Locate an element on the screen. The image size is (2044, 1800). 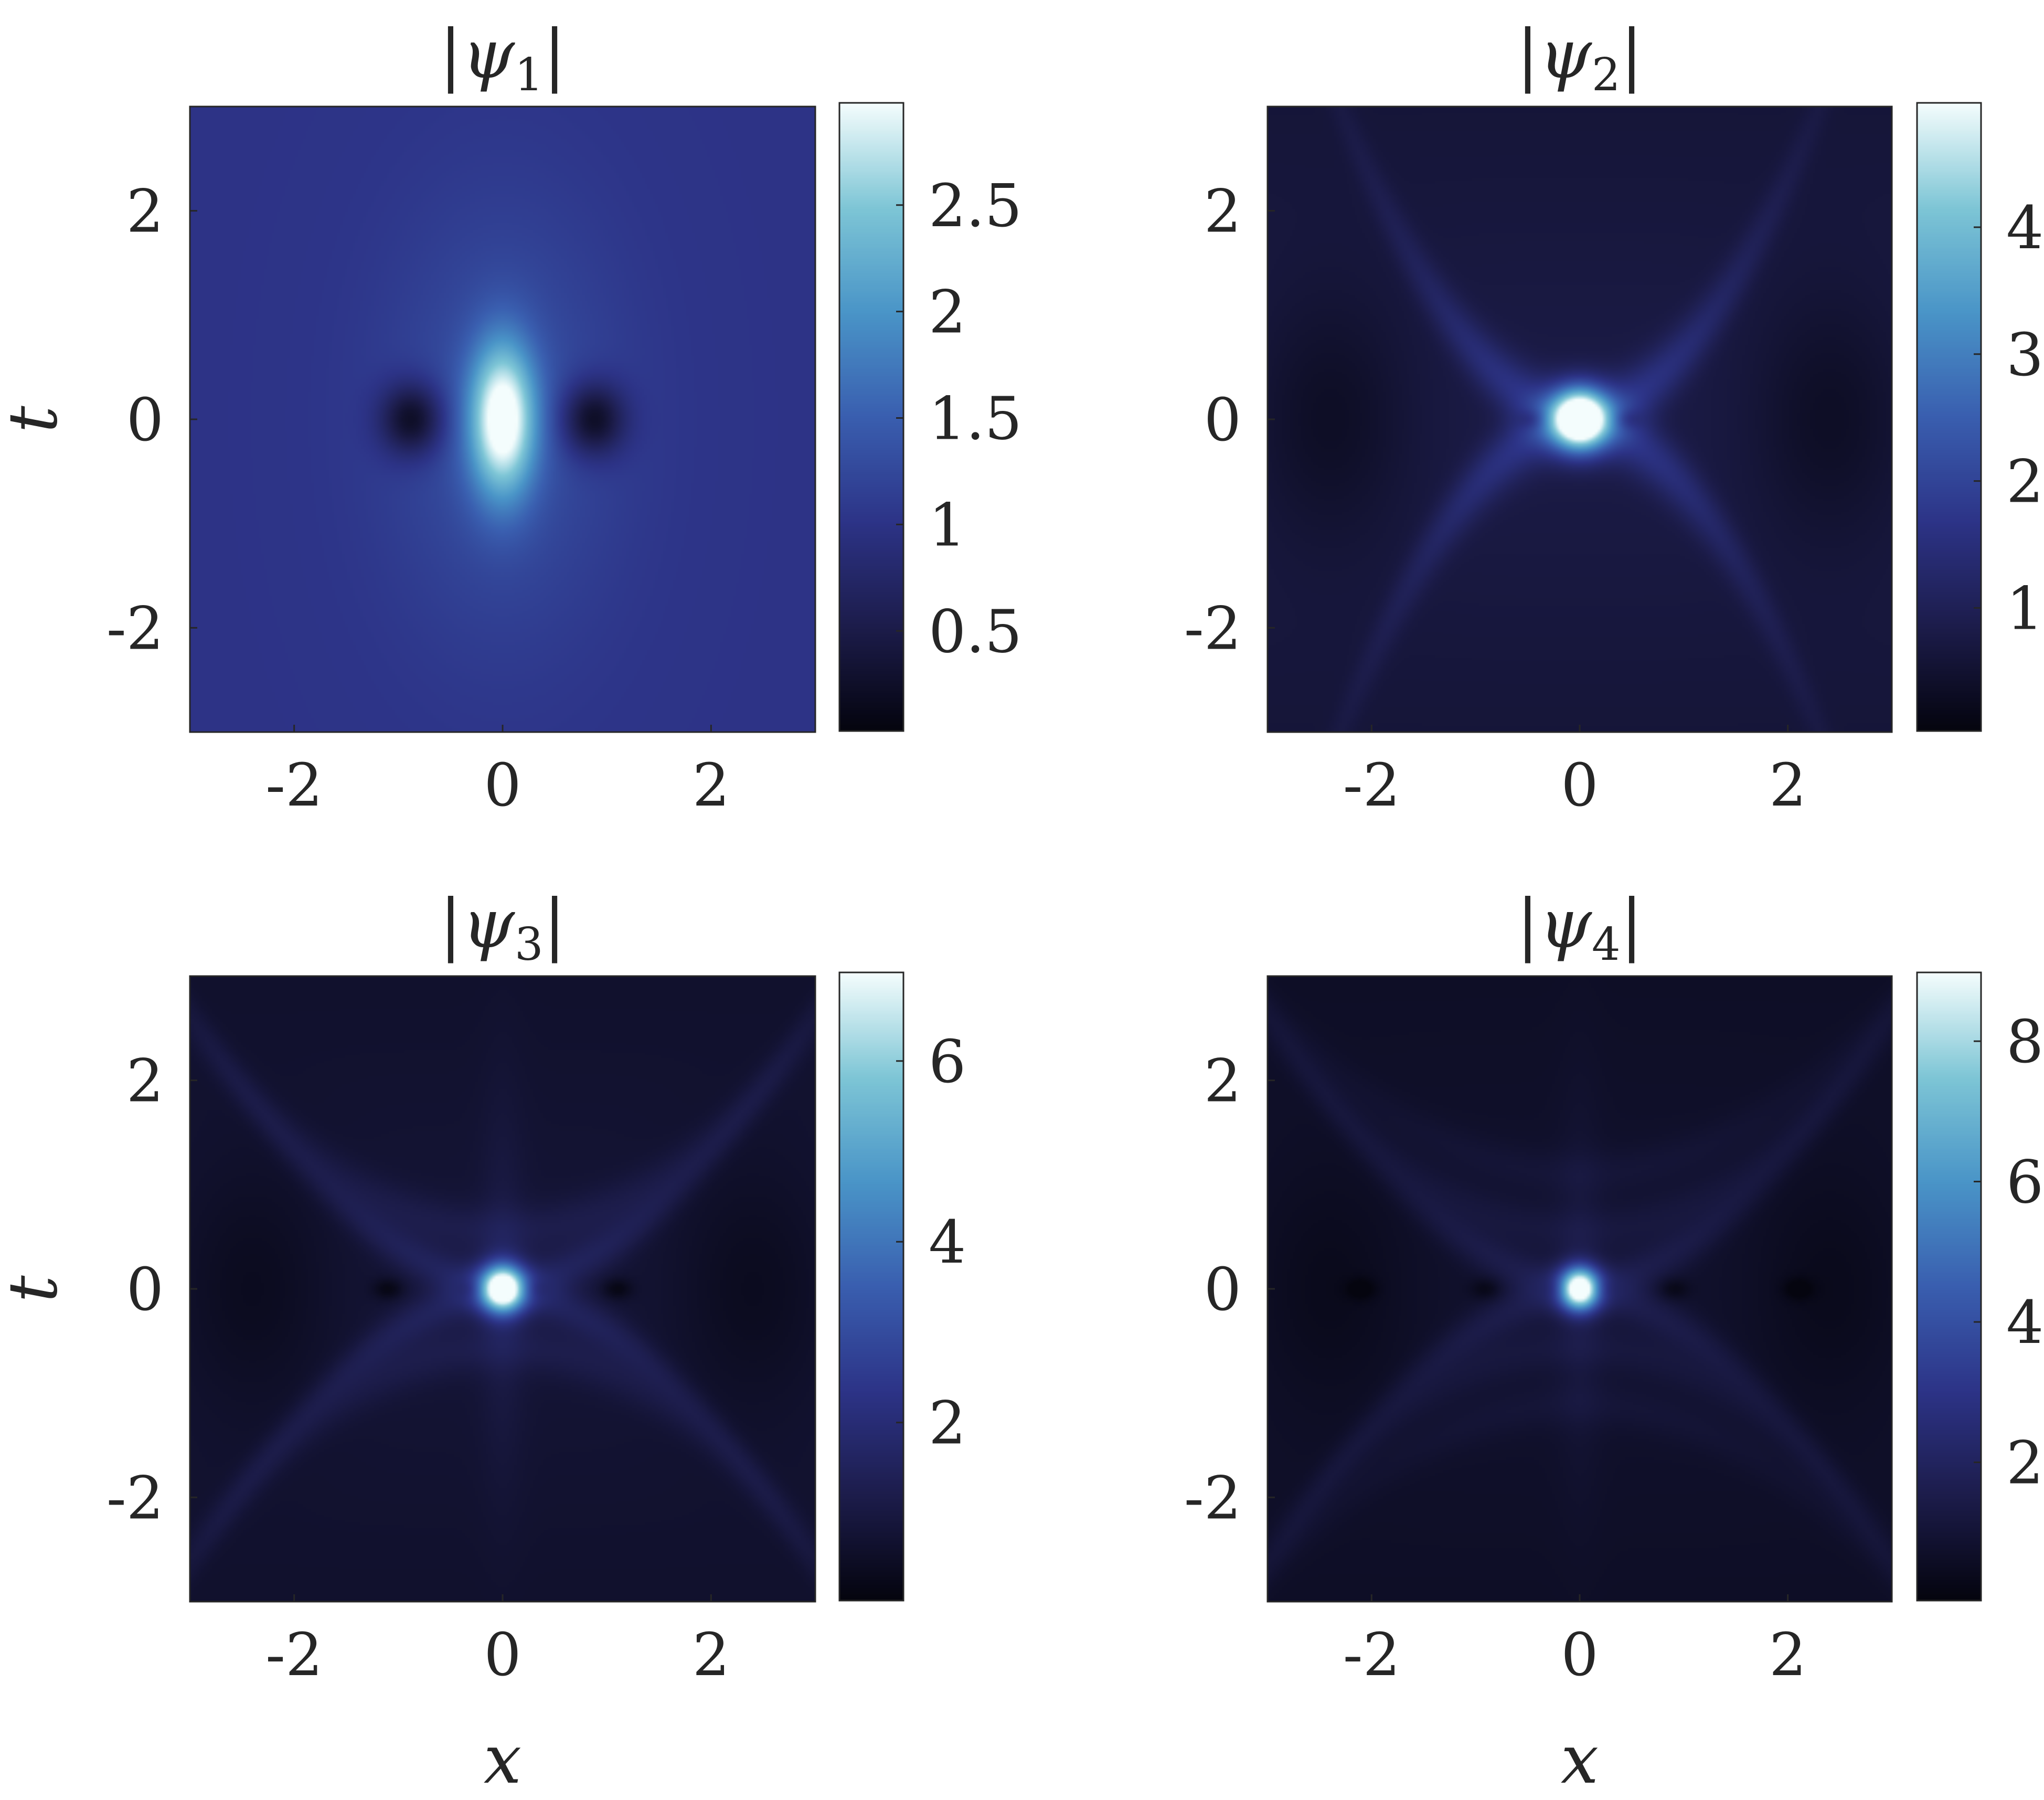
colorbar-tick-label: 3 is located at coordinates (2025, 355).